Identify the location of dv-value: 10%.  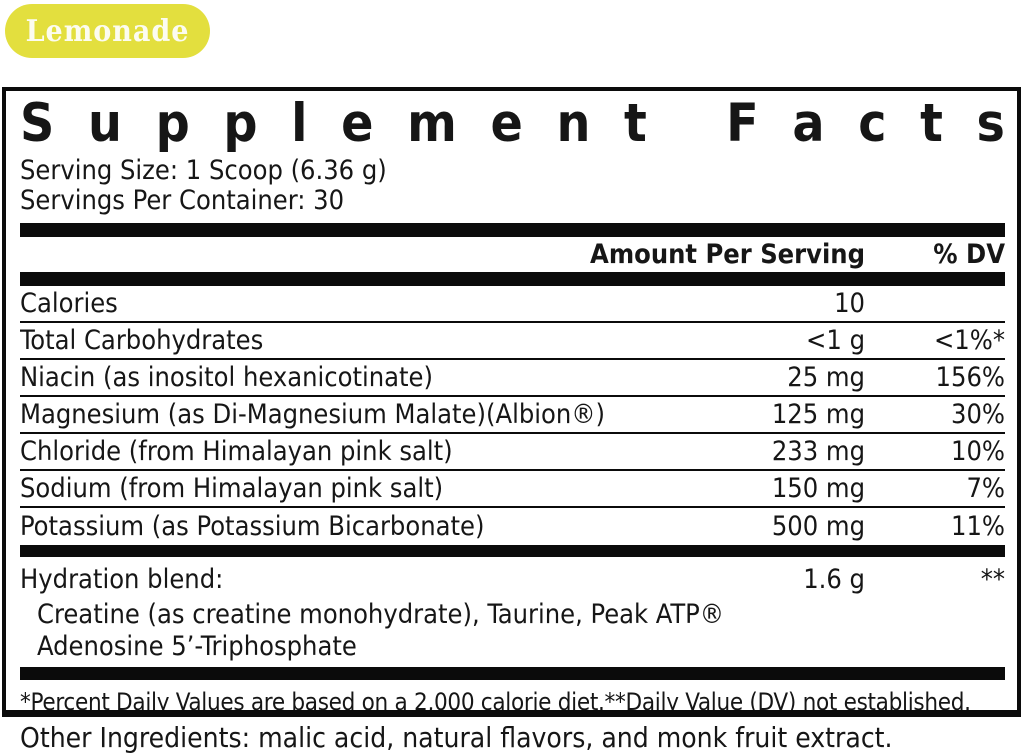
(978, 451).